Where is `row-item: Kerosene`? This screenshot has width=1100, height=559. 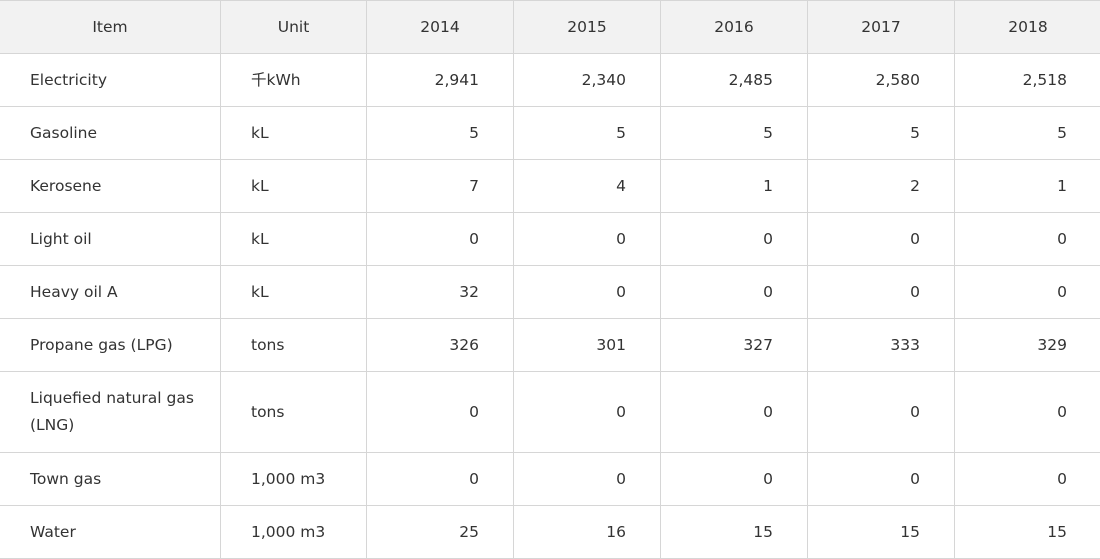 row-item: Kerosene is located at coordinates (110, 186).